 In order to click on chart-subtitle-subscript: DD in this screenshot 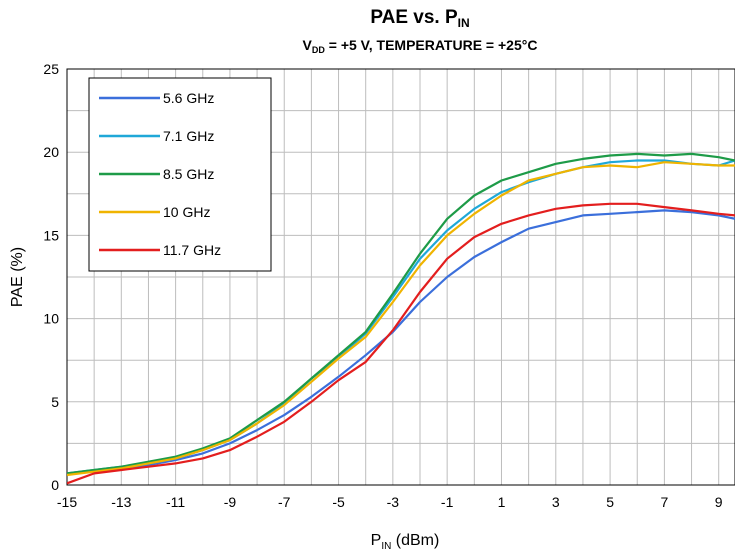, I will do `click(318, 50)`.